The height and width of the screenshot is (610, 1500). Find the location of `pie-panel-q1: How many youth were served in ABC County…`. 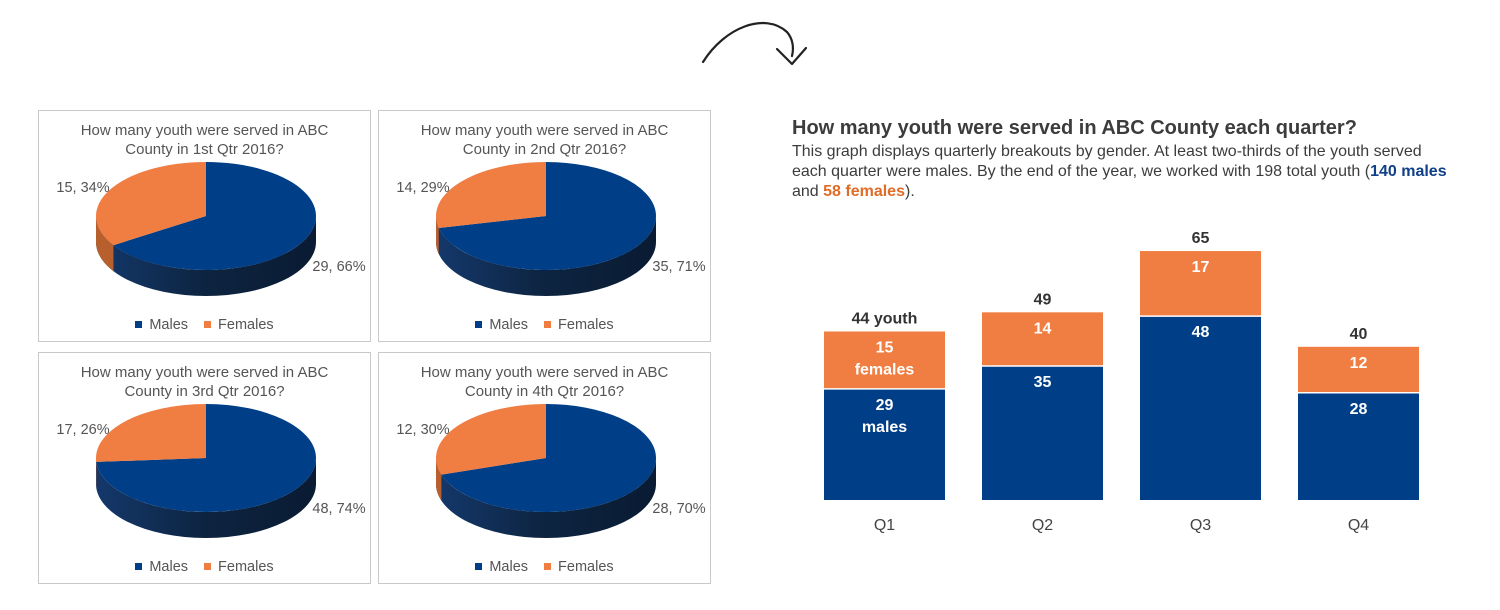

pie-panel-q1: How many youth were served in ABC County… is located at coordinates (204, 226).